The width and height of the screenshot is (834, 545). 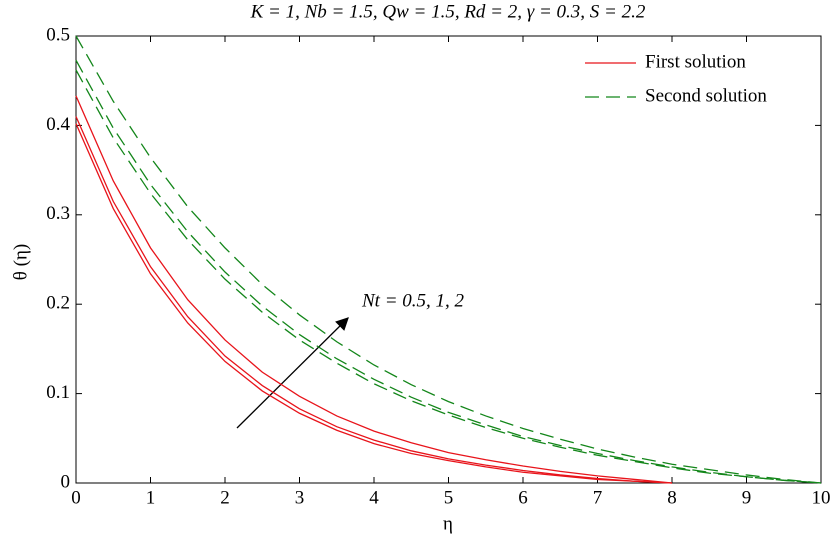 What do you see at coordinates (58, 124) in the screenshot?
I see `y-tick-label: 0.4` at bounding box center [58, 124].